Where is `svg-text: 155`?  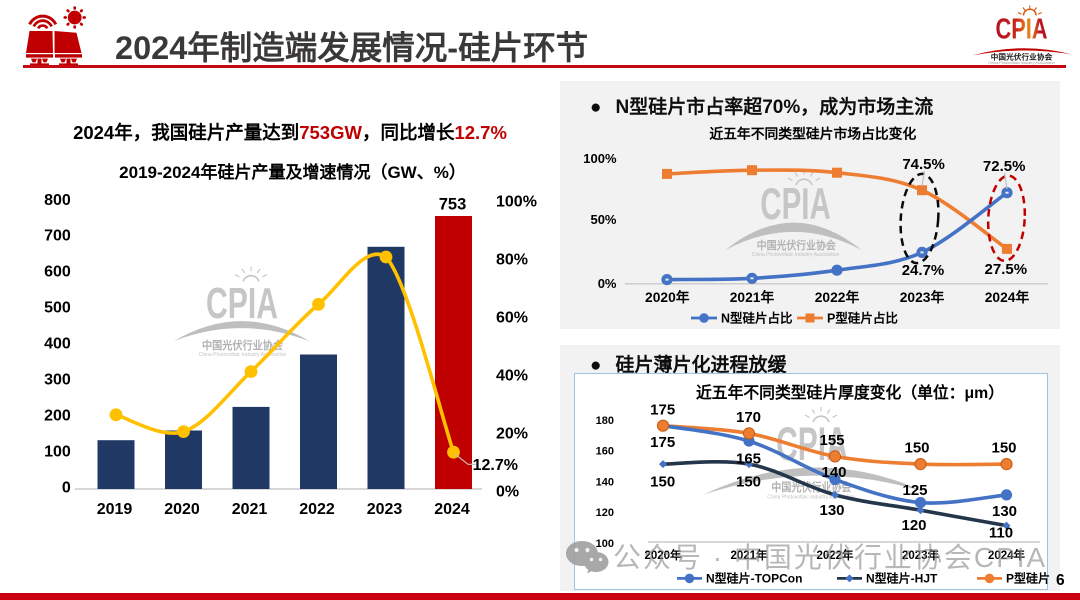
svg-text: 155 is located at coordinates (831, 440).